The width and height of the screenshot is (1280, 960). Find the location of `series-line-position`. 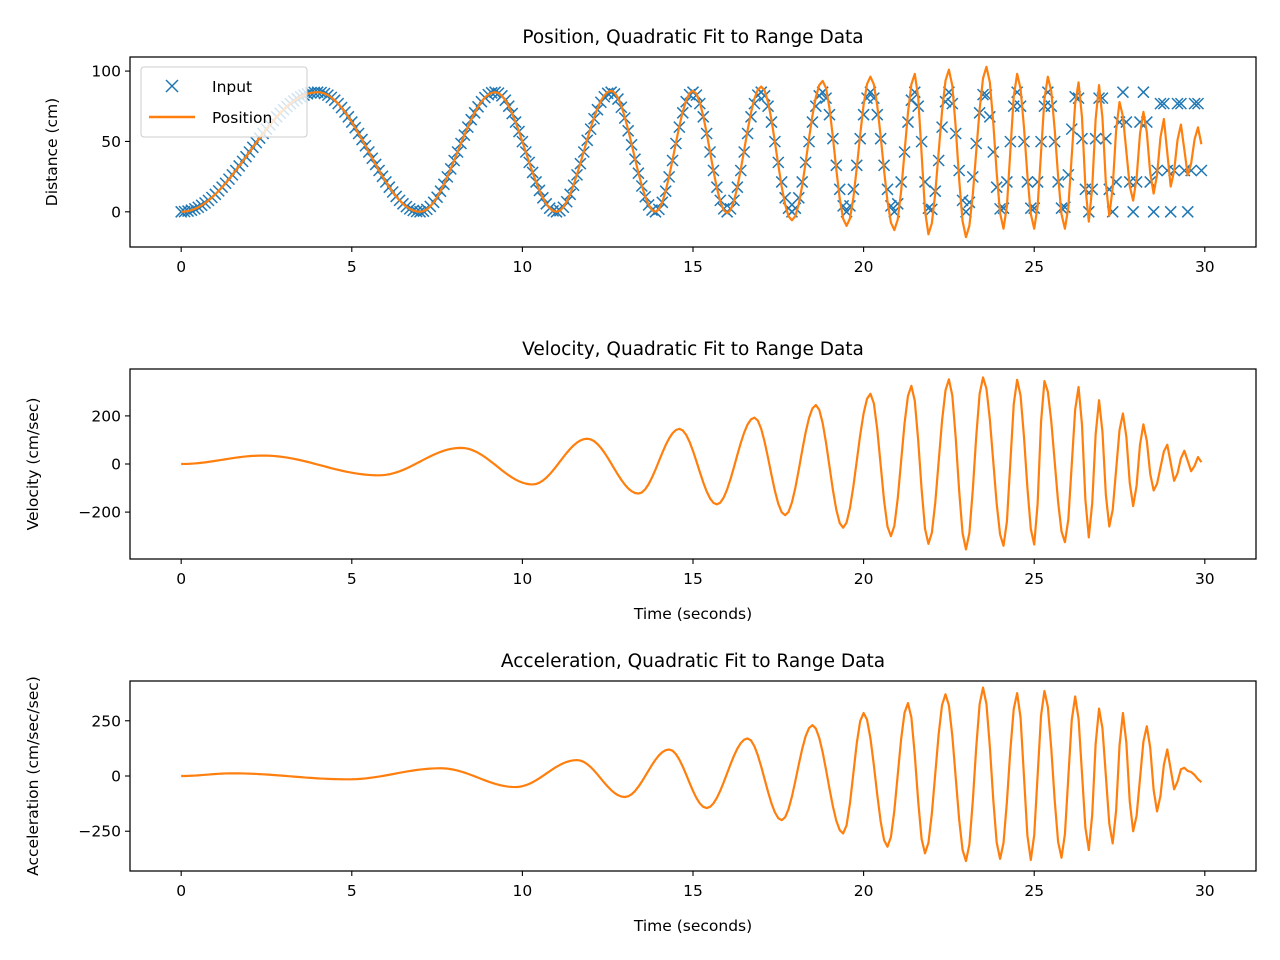

series-line-position is located at coordinates (692, 152).